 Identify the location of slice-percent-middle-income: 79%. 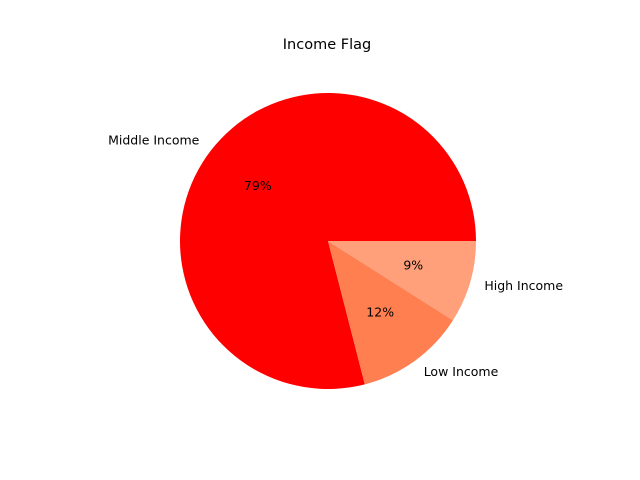
(258, 185).